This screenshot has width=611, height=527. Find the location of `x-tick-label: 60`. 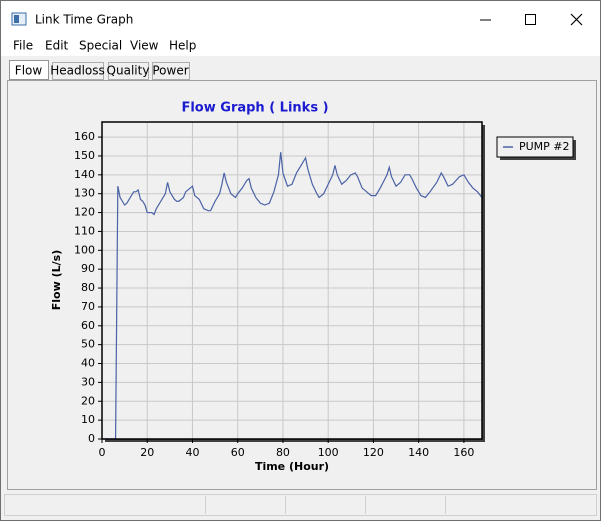

x-tick-label: 60 is located at coordinates (238, 452).